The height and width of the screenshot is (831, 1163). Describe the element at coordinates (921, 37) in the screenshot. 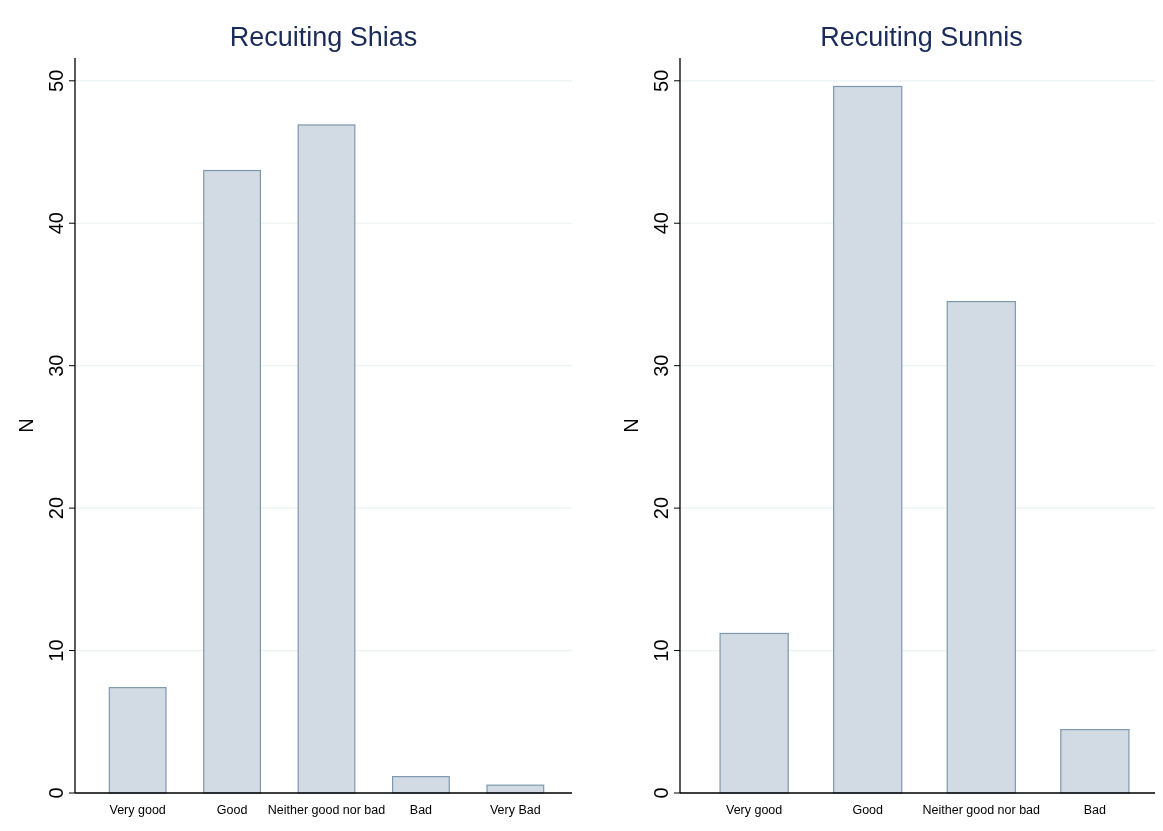

I see `chart-title: Recuiting Sunnis` at that location.